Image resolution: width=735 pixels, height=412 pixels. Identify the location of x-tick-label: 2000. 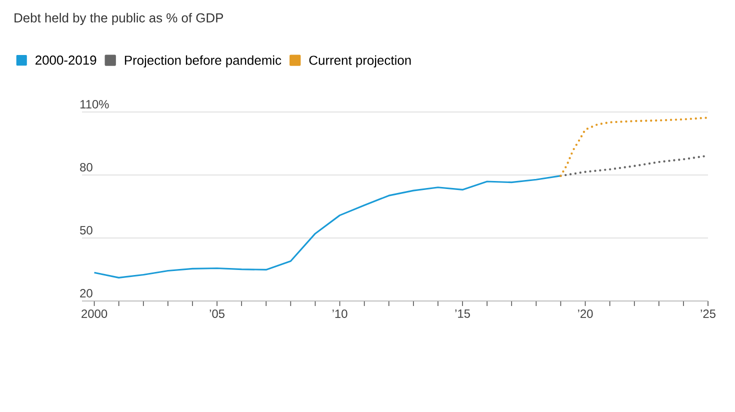
(95, 314).